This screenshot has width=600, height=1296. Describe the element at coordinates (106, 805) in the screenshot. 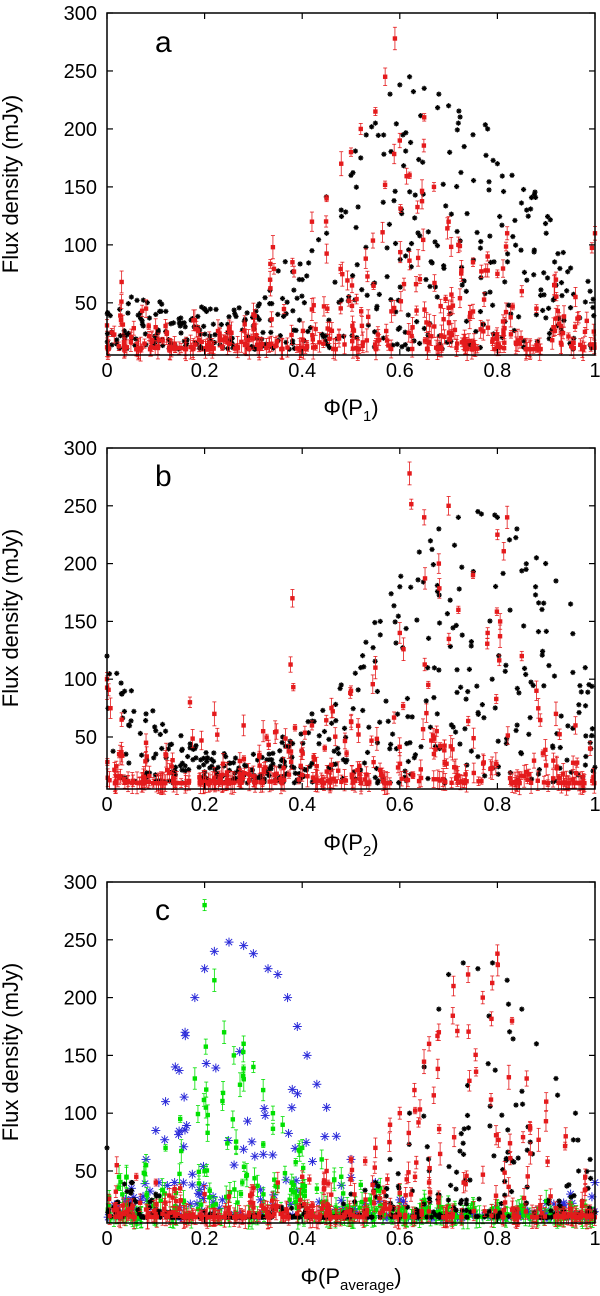

I see `panel-b-xtick-label-1: 0` at that location.